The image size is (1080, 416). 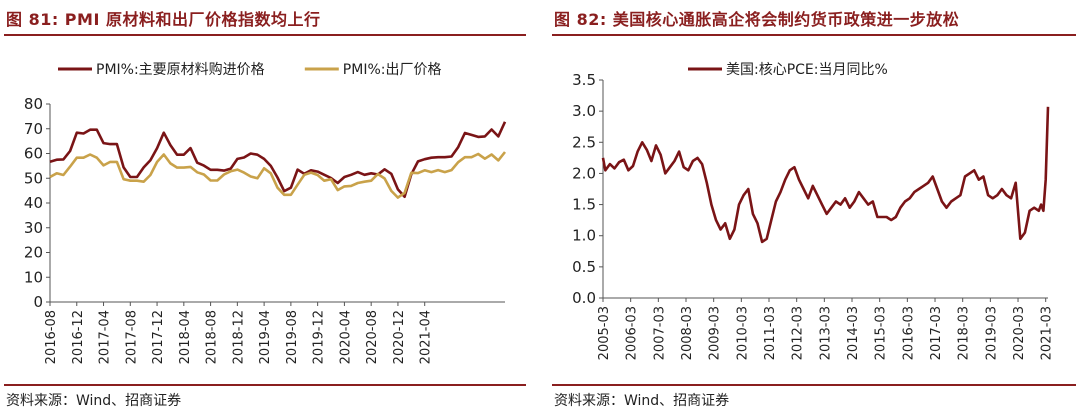 What do you see at coordinates (33, 104) in the screenshot?
I see `y-tick-label: 80` at bounding box center [33, 104].